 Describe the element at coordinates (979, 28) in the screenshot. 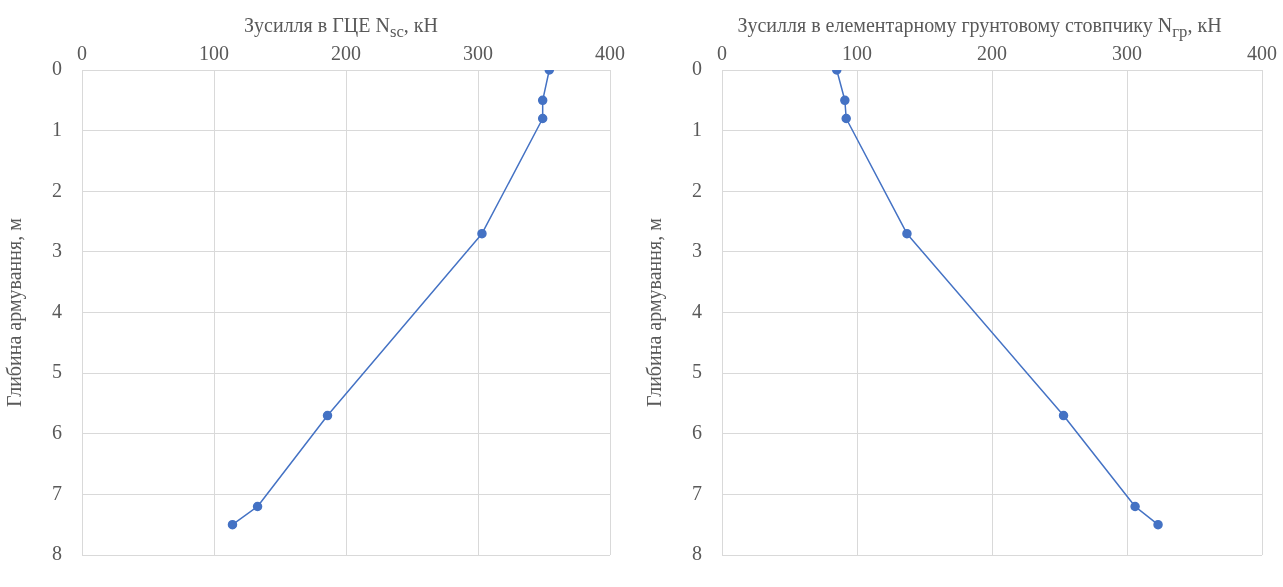

I see `x-axis-title: Зусилля в елементарному грунтовому стовпчику N$_{гр}$, кН` at that location.